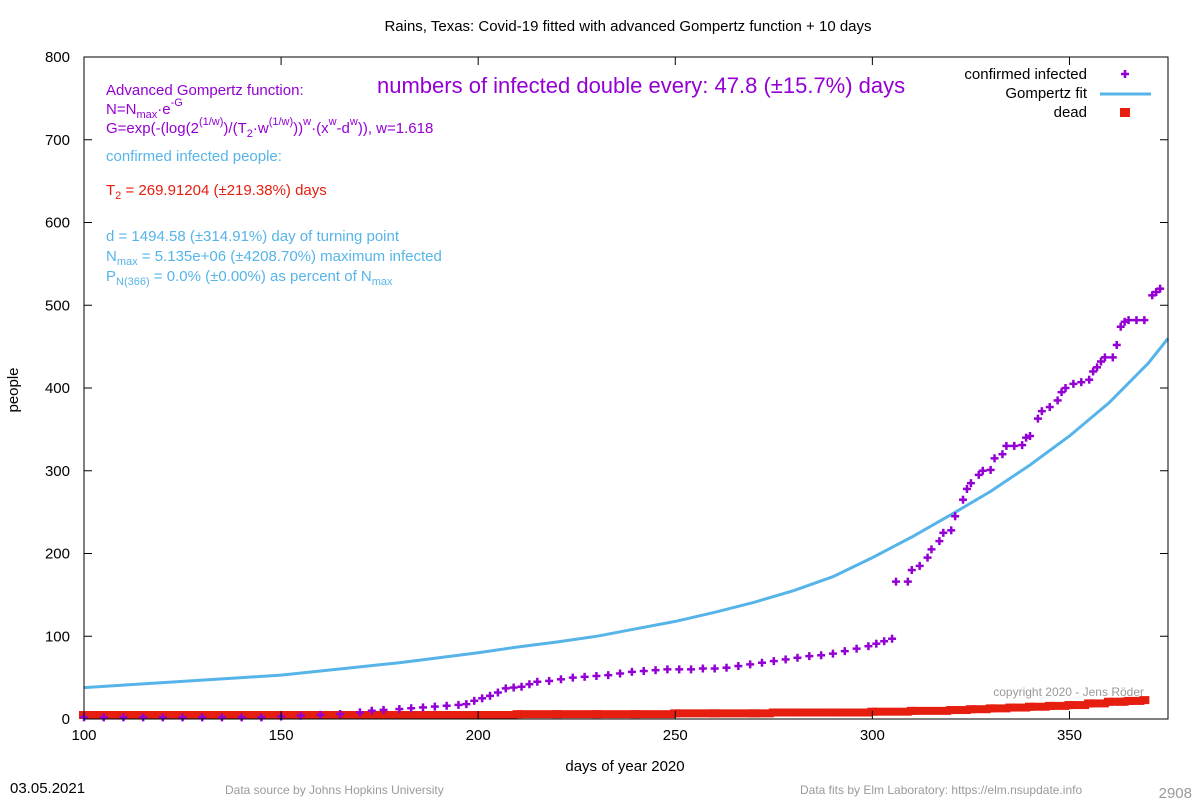 The height and width of the screenshot is (800, 1200). What do you see at coordinates (1175, 792) in the screenshot?
I see `footer-number: 2908` at bounding box center [1175, 792].